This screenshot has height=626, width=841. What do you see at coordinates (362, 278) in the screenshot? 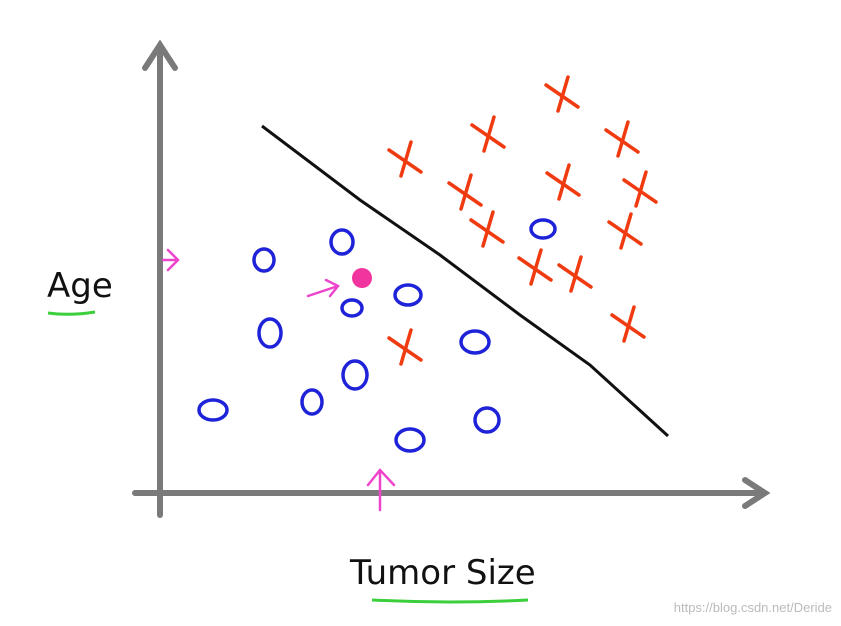
I see `query-point` at bounding box center [362, 278].